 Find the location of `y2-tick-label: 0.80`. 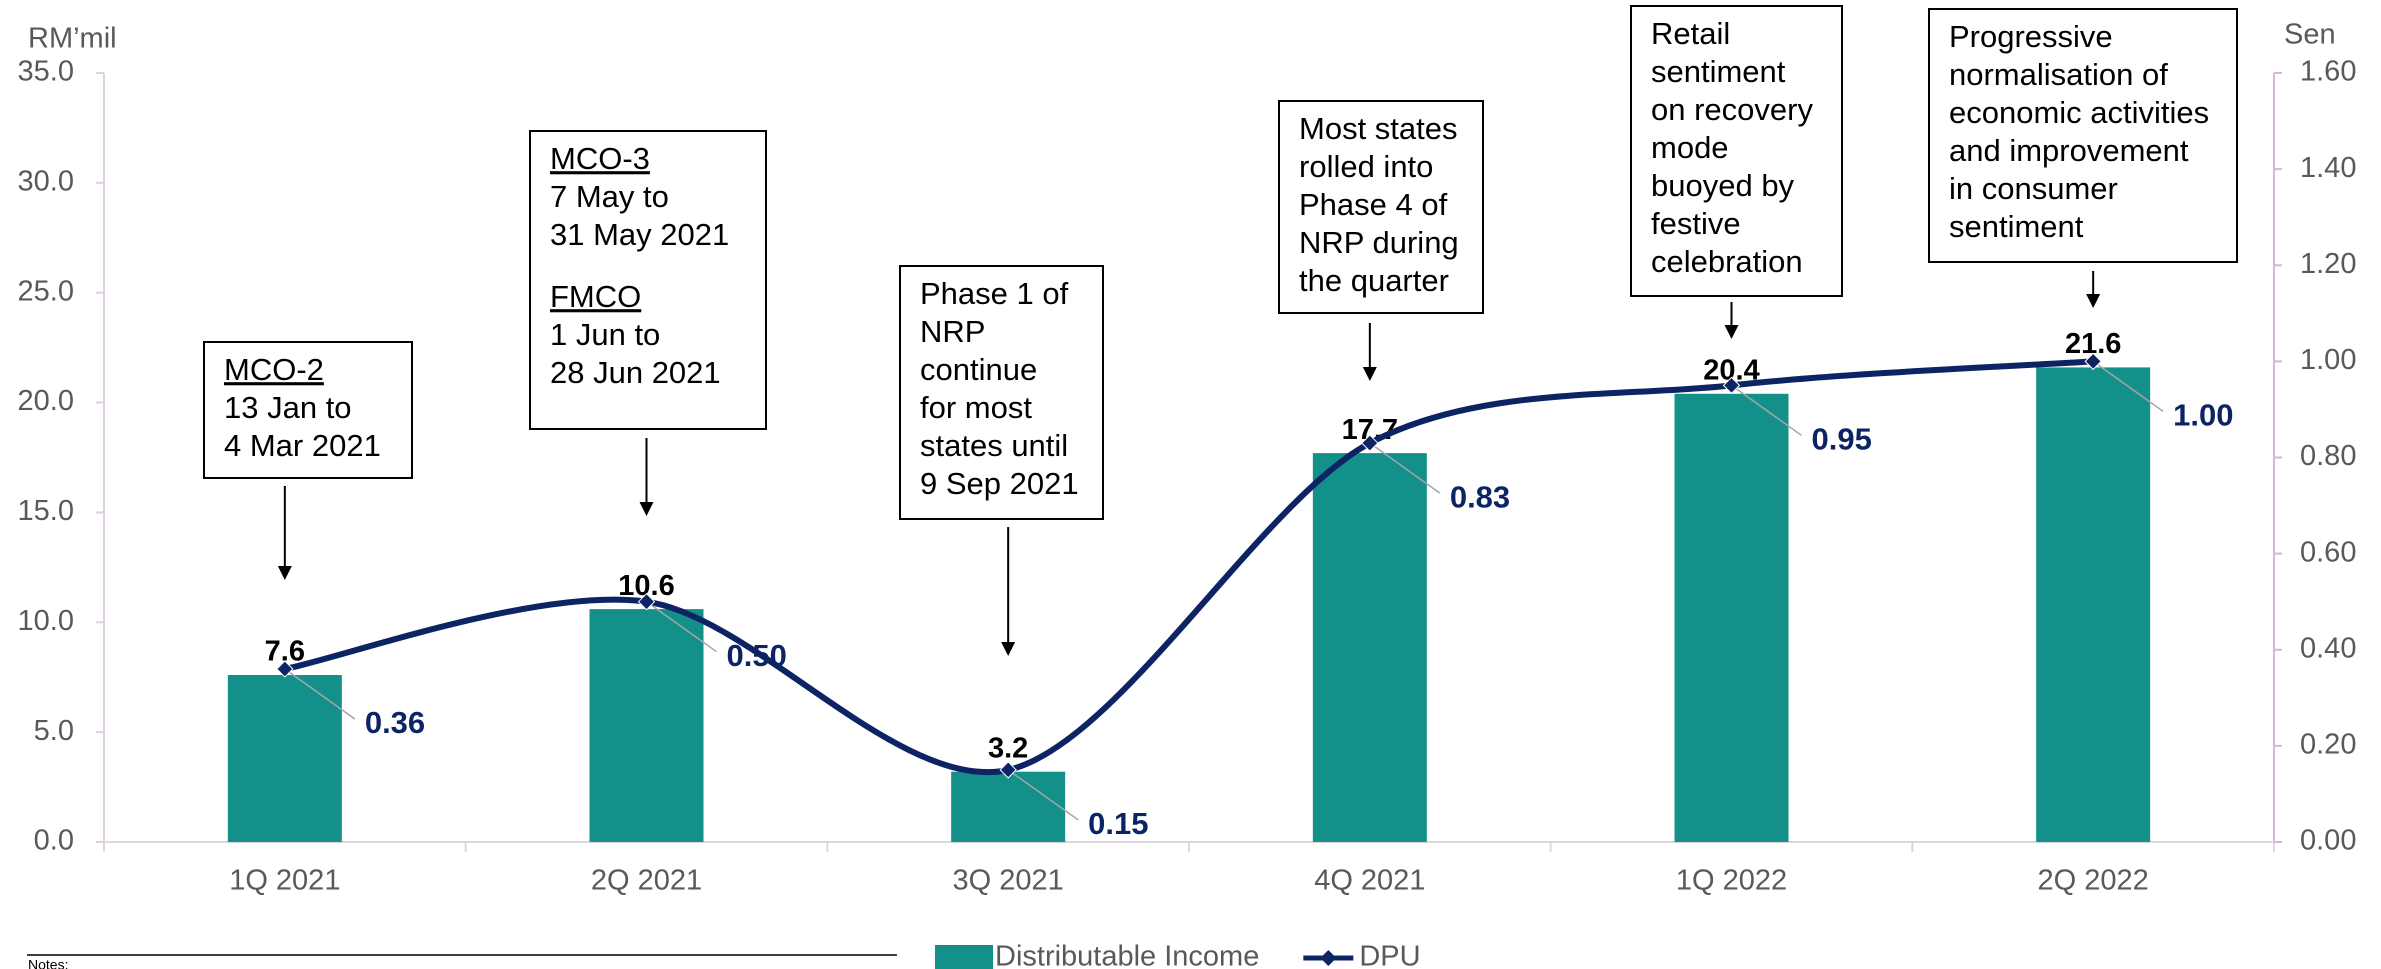

y2-tick-label: 0.80 is located at coordinates (2328, 456).